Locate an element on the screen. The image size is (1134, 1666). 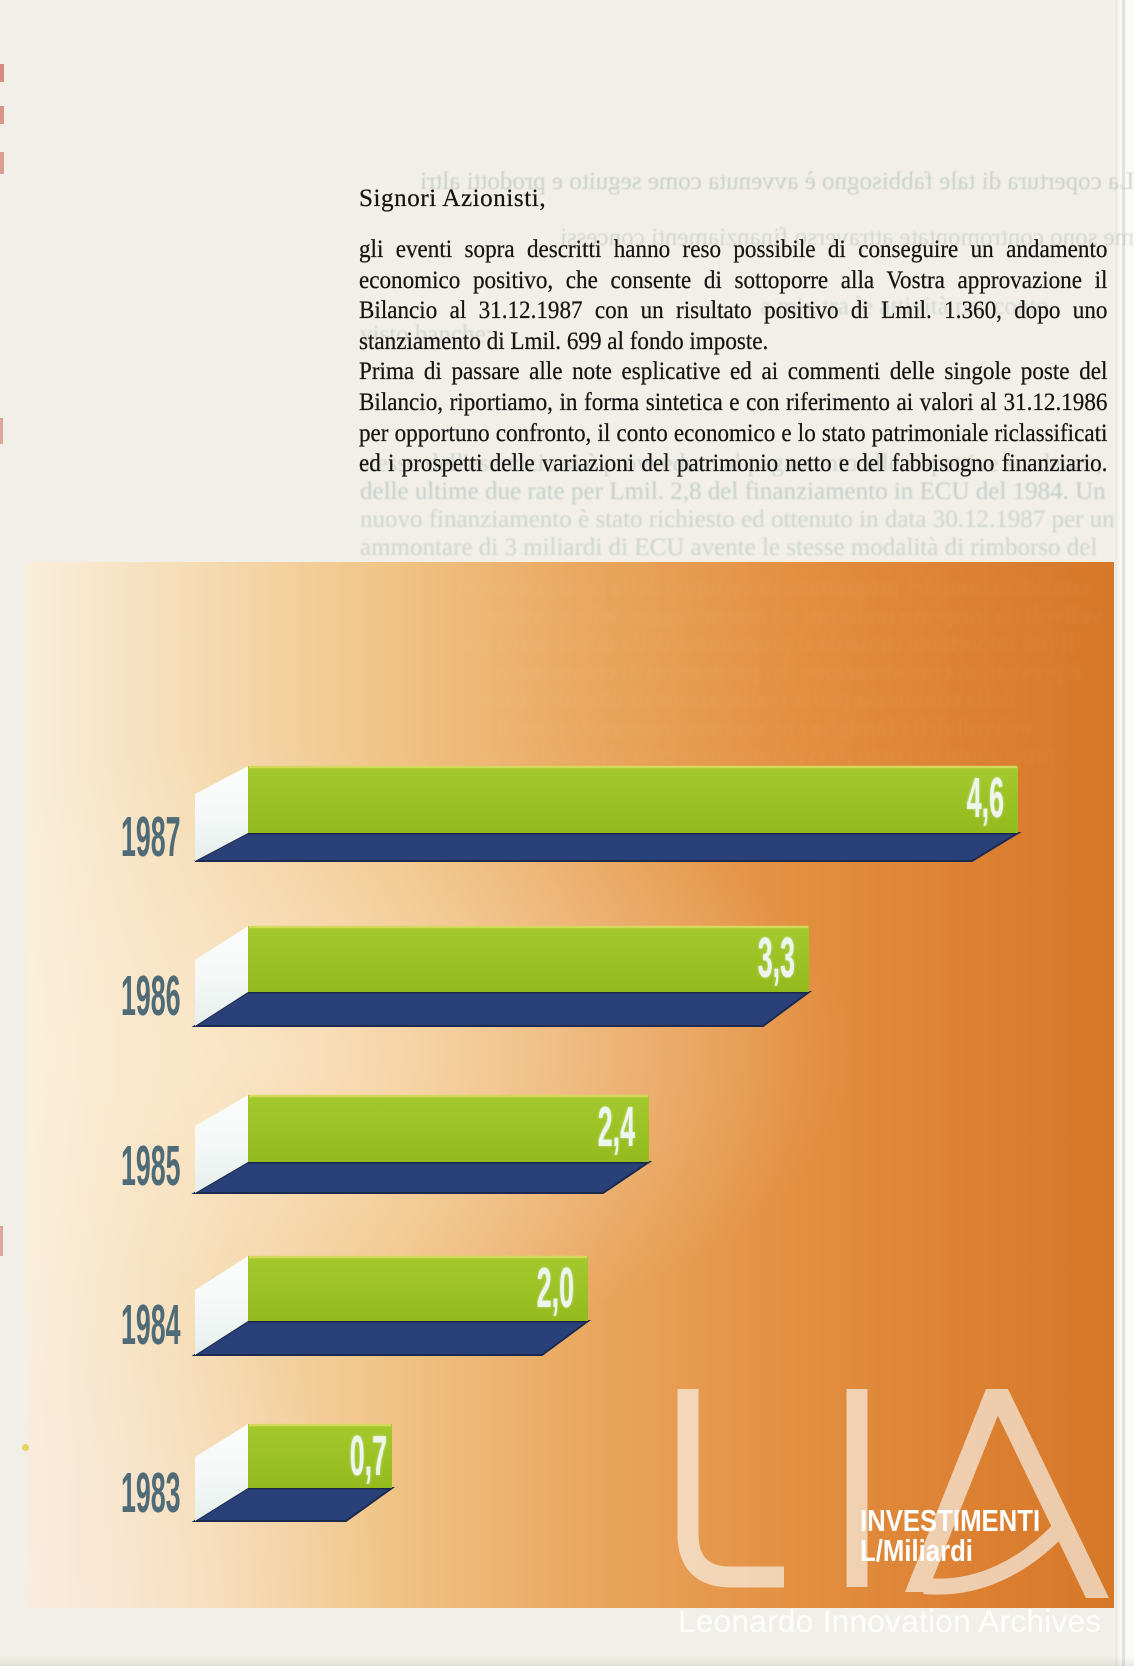
svg-text: 2,0 is located at coordinates (555, 1288).